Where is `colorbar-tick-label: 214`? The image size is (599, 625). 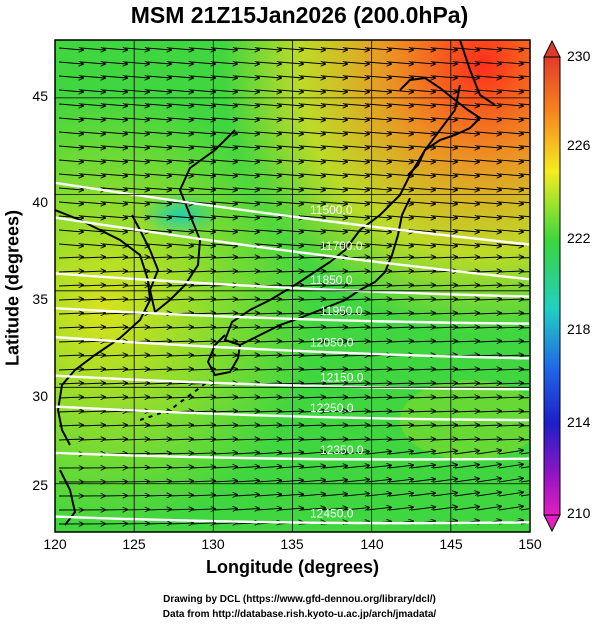
colorbar-tick-label: 214 is located at coordinates (579, 422).